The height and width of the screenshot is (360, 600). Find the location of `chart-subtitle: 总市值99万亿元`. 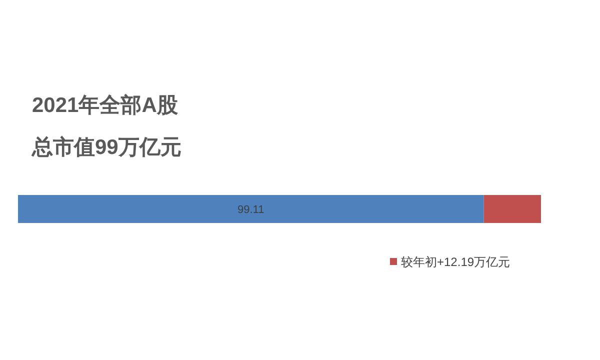

chart-subtitle: 总市值99万亿元 is located at coordinates (106, 147).